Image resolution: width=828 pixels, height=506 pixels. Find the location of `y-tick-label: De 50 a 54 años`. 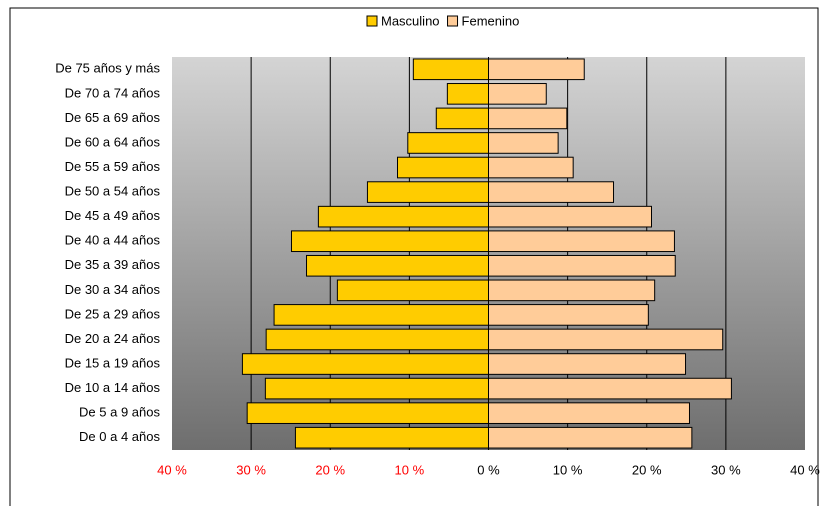

y-tick-label: De 50 a 54 años is located at coordinates (113, 191).